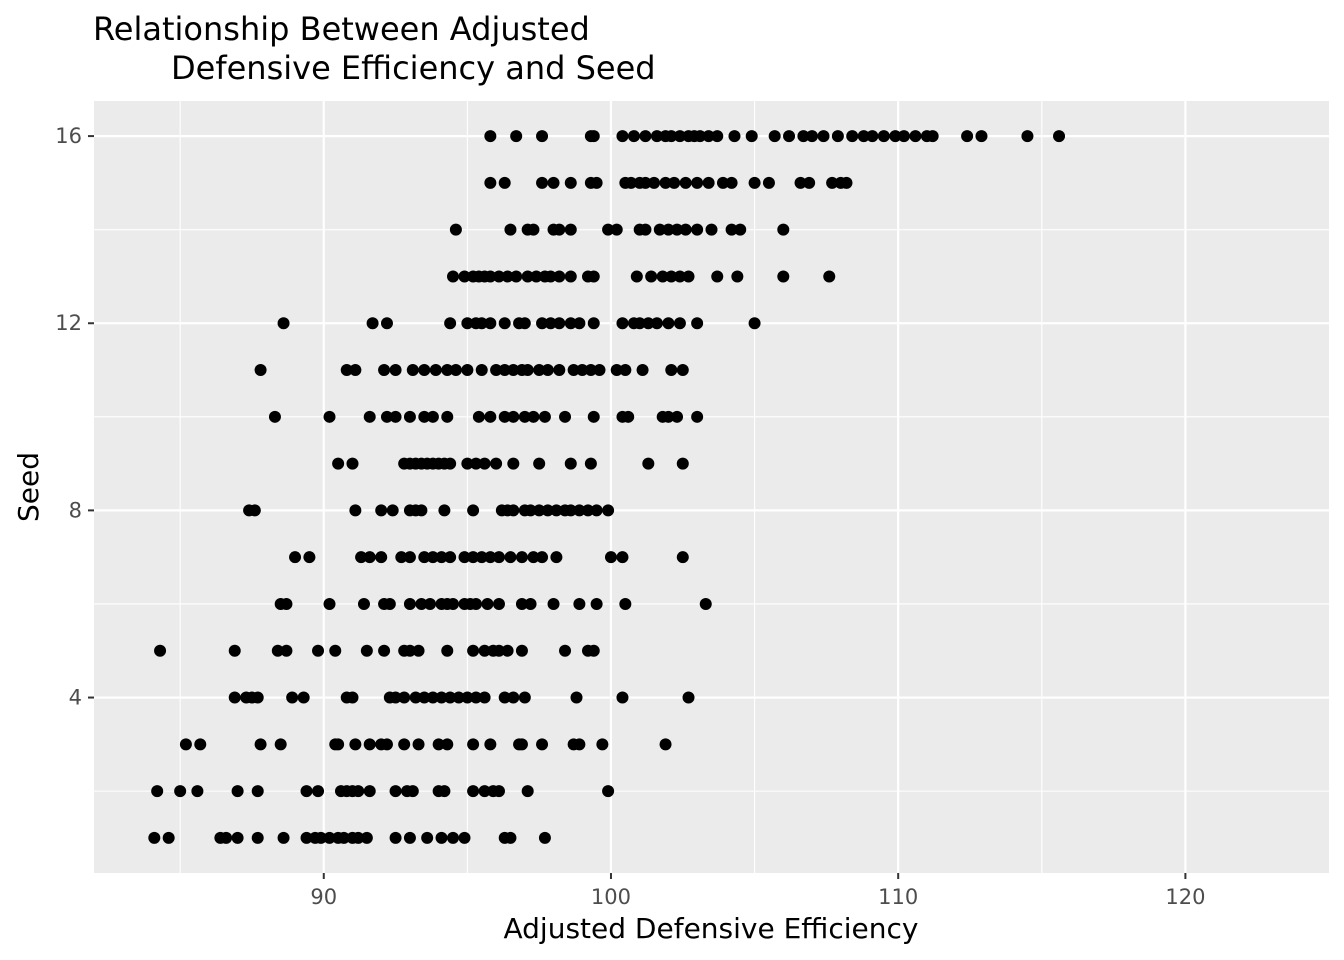 This screenshot has height=960, width=1344. I want to click on x-tick-label: 110, so click(898, 897).